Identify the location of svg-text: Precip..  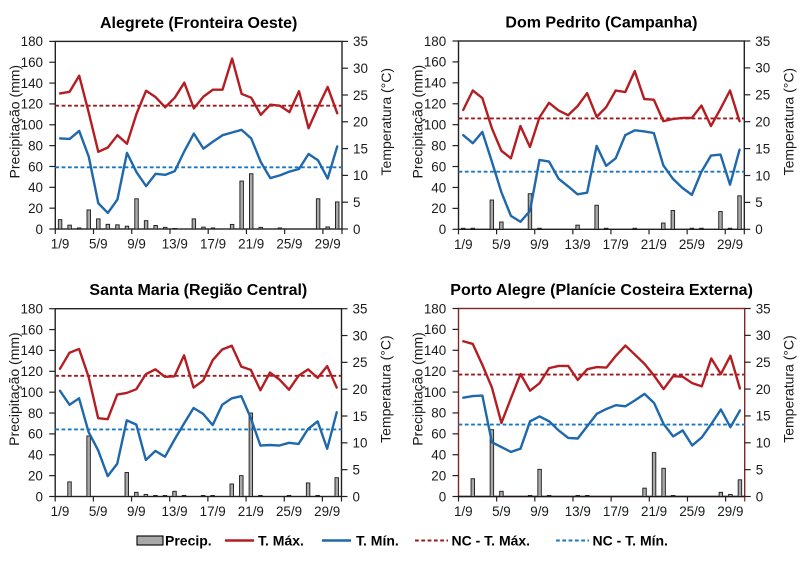
(188, 541).